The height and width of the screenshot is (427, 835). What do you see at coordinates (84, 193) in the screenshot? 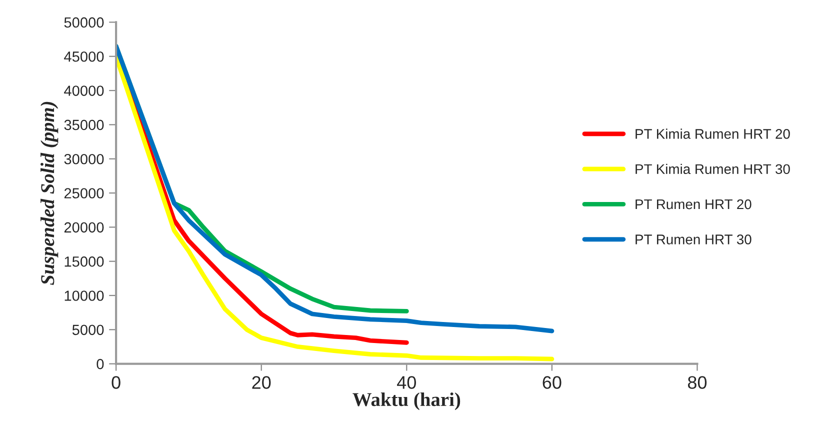
I see `y-tick-label: 25000` at bounding box center [84, 193].